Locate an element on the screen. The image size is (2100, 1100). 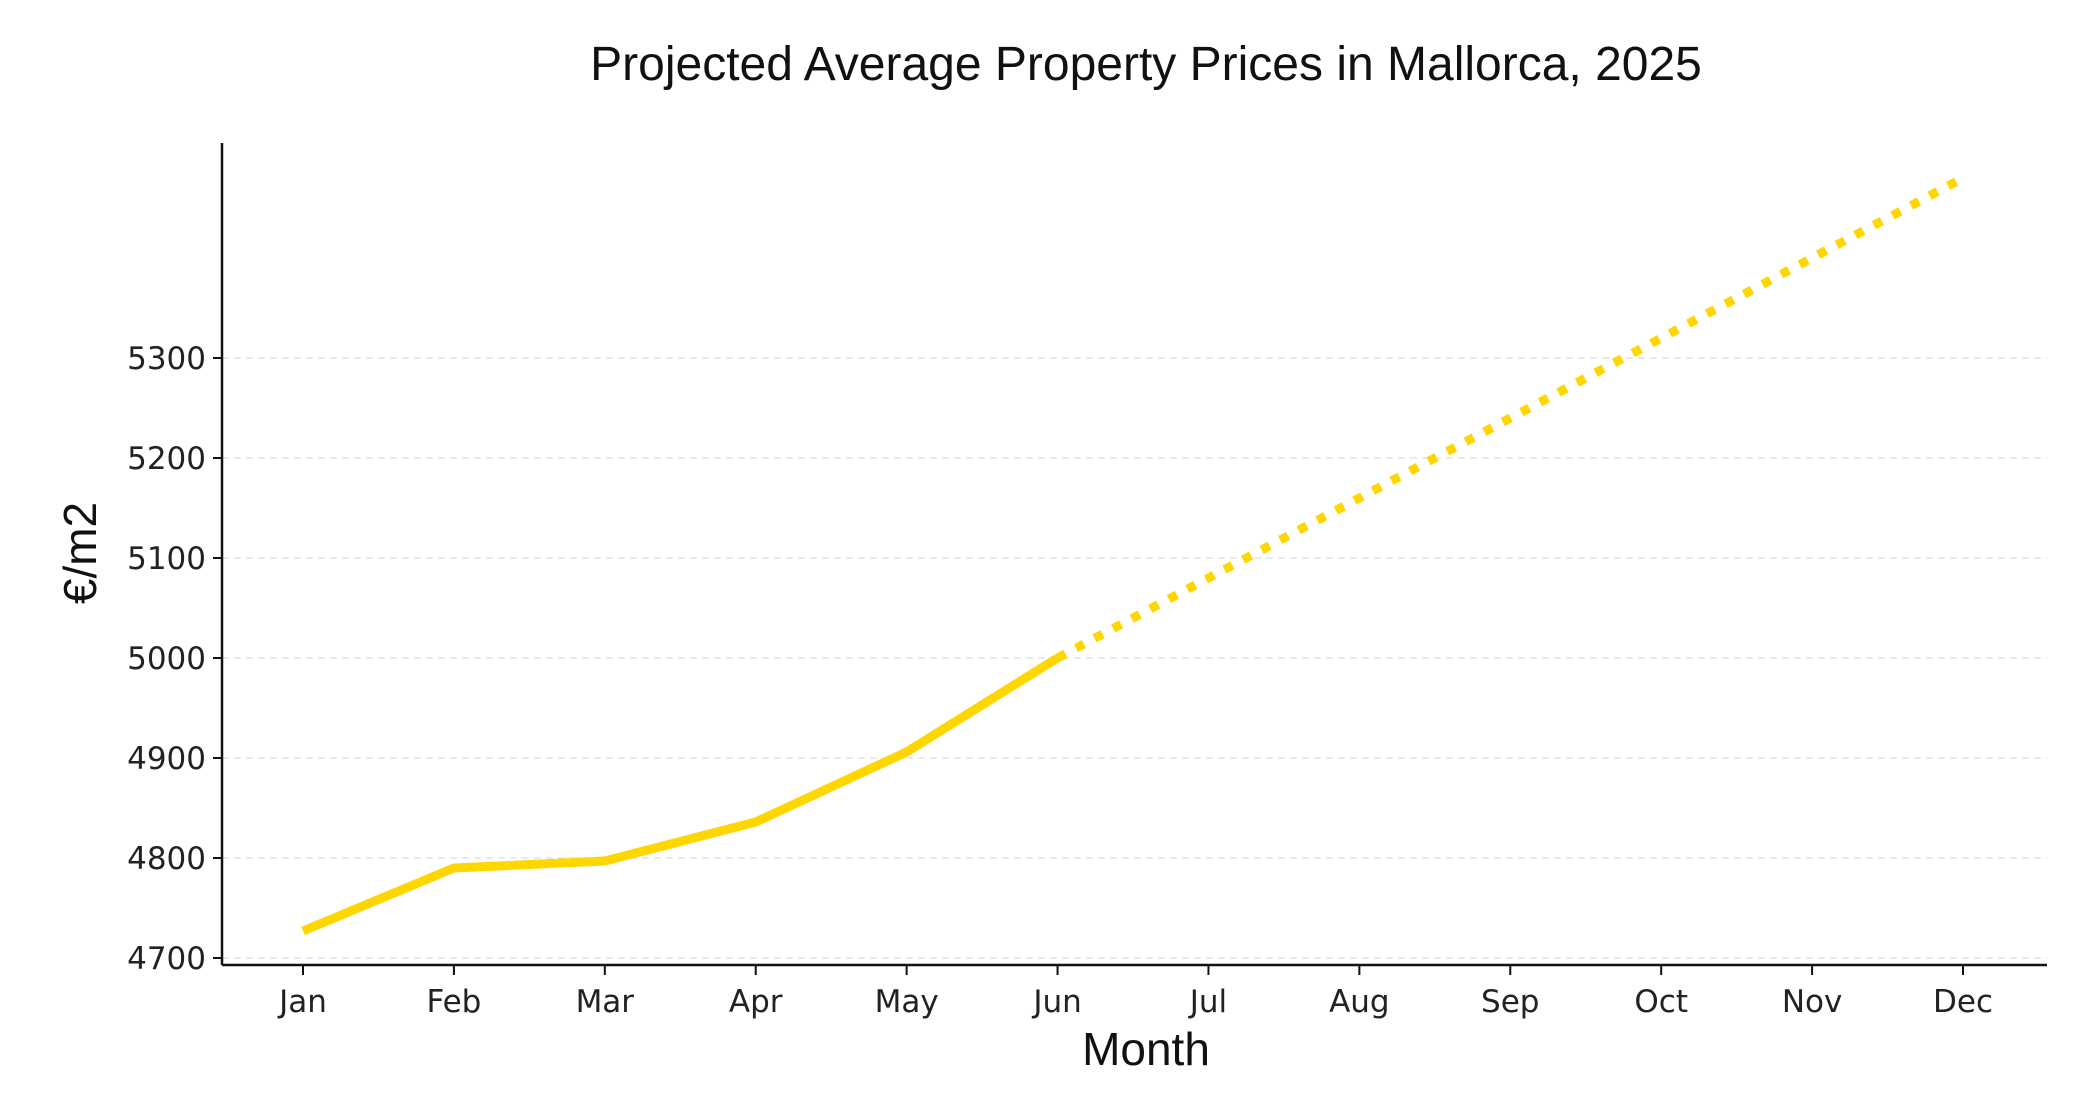
x-tick-label: Dec is located at coordinates (1963, 1002).